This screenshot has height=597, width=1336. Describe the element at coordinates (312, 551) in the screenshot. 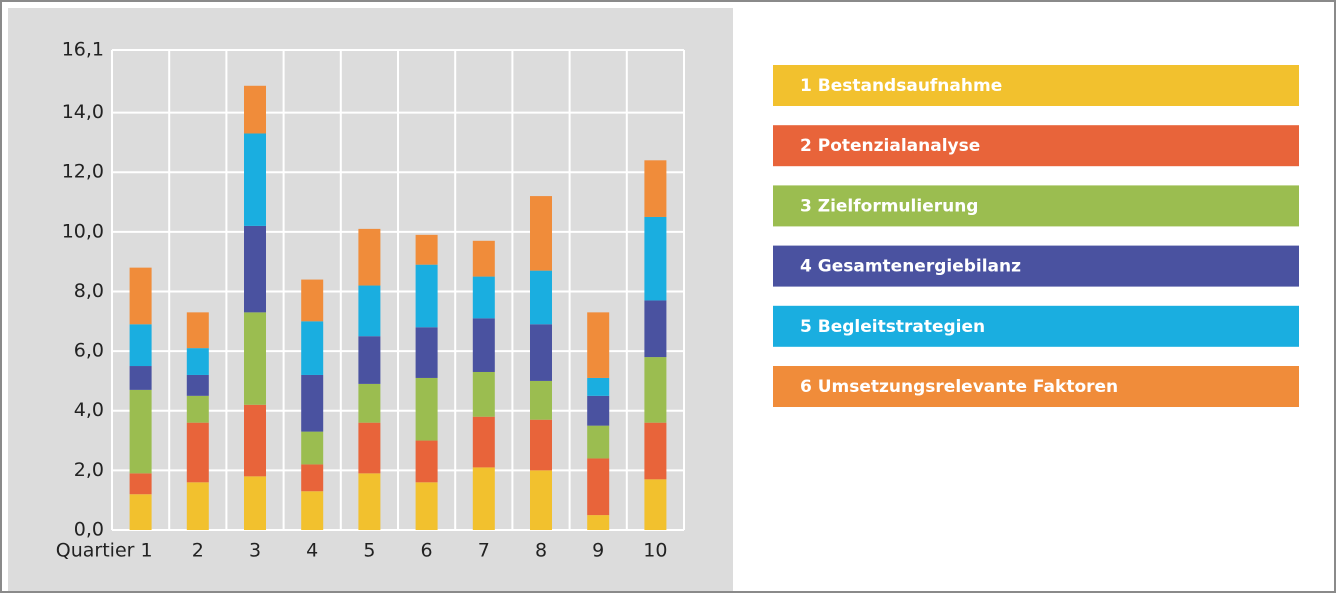

I see `x-tick-label: 4` at that location.